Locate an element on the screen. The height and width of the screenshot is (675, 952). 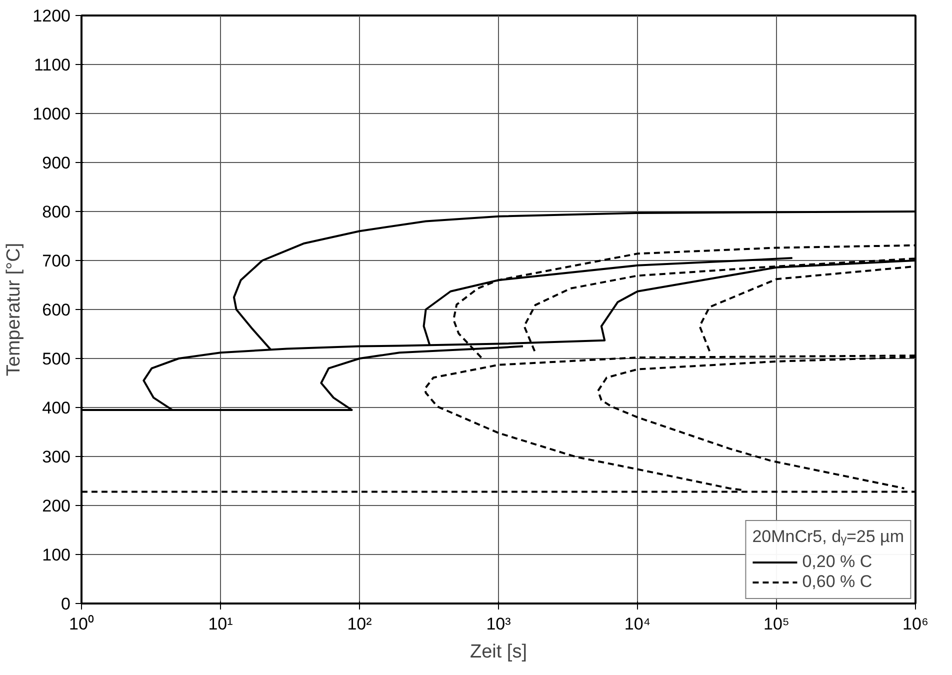
x-tick-label: 10³ is located at coordinates (499, 624).